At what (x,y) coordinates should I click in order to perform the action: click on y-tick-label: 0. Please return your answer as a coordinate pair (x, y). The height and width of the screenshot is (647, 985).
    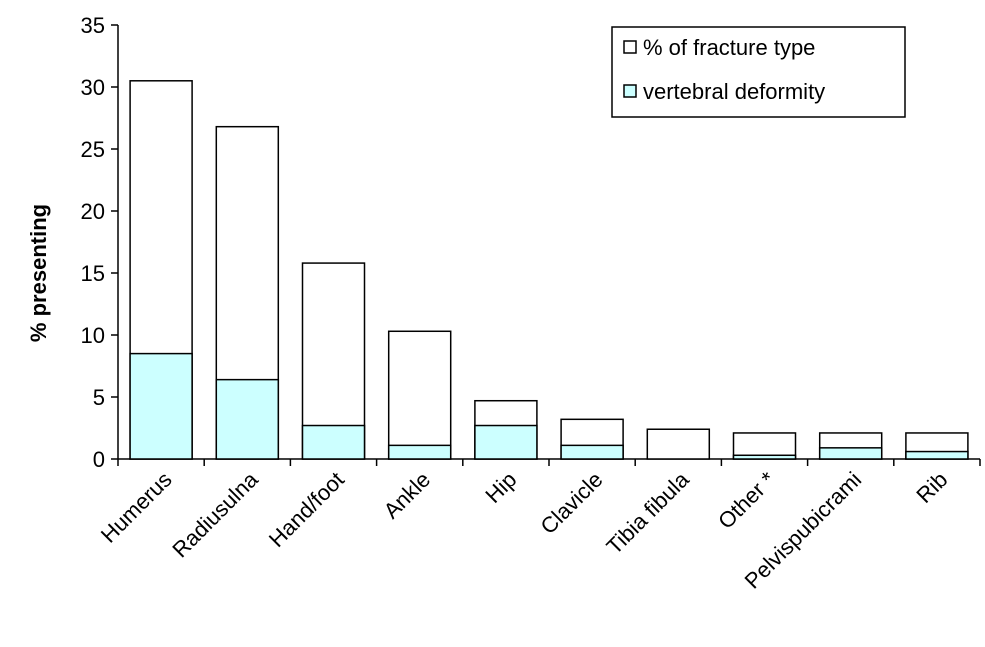
    Looking at the image, I should click on (99, 459).